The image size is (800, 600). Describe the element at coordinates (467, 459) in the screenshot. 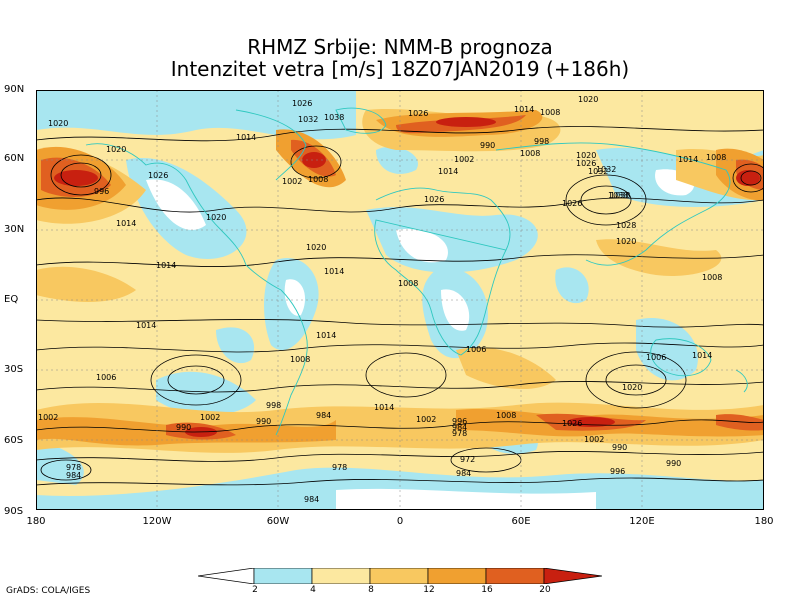

I see `isobar-label: 972` at that location.